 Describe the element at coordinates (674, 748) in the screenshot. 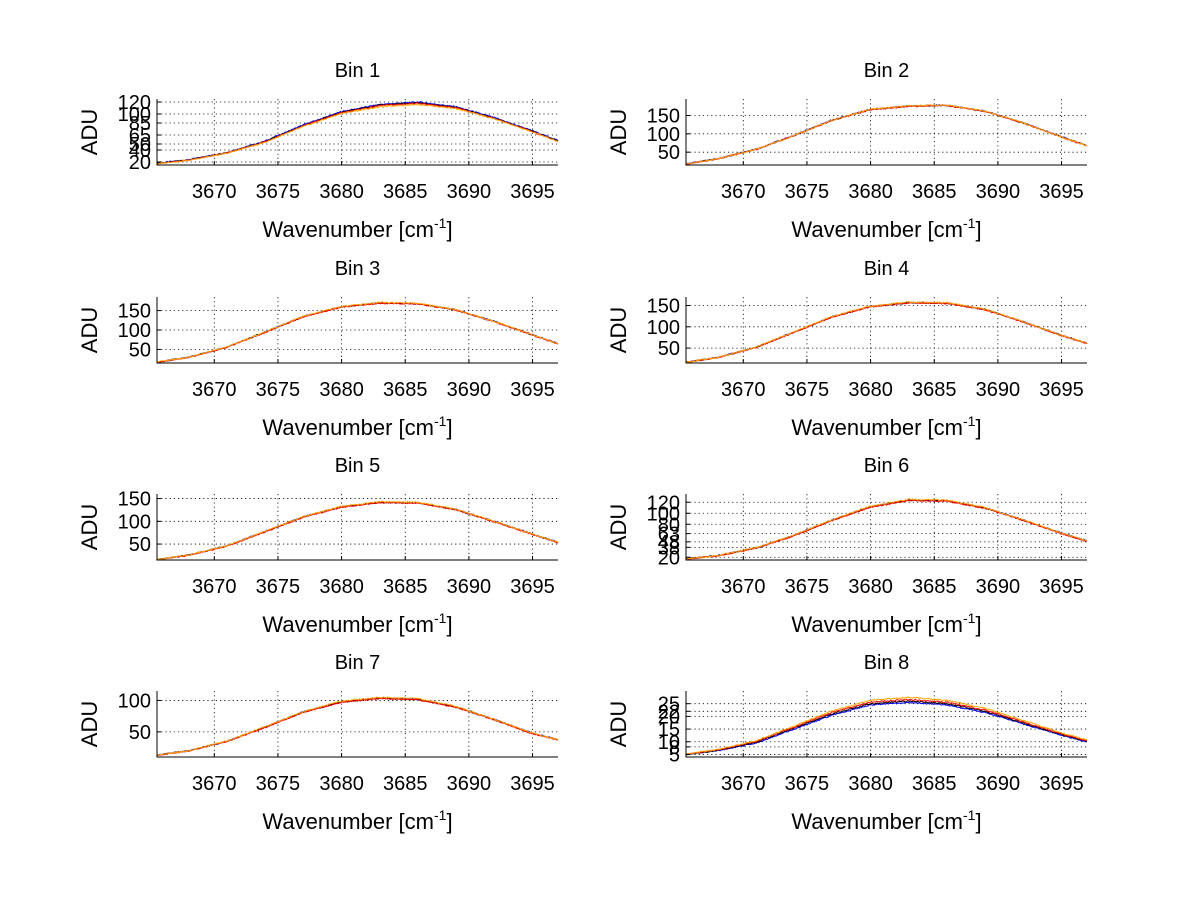

I see `y-tick-label: 8` at that location.